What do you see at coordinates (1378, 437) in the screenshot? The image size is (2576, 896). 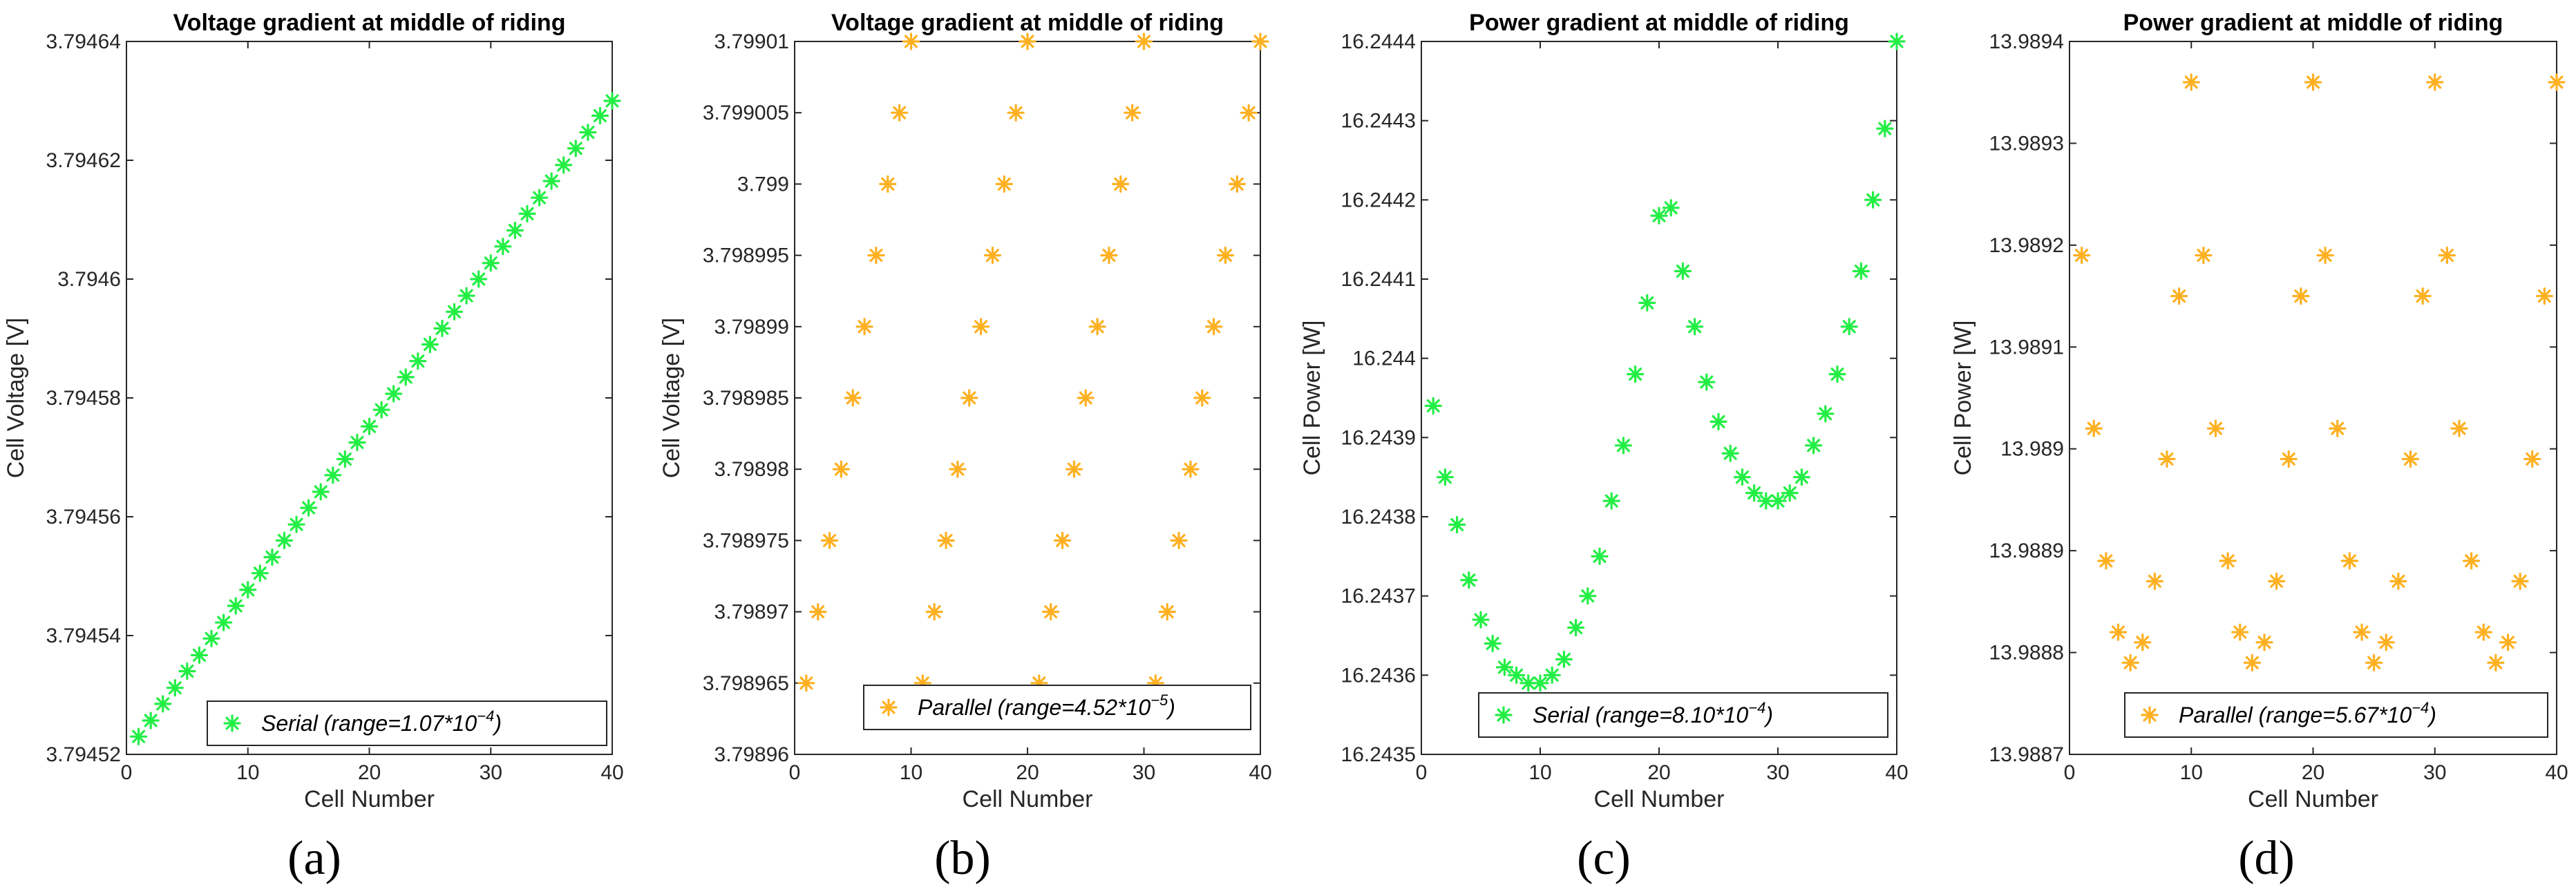 I see `y-tick-label: 16.2439` at bounding box center [1378, 437].